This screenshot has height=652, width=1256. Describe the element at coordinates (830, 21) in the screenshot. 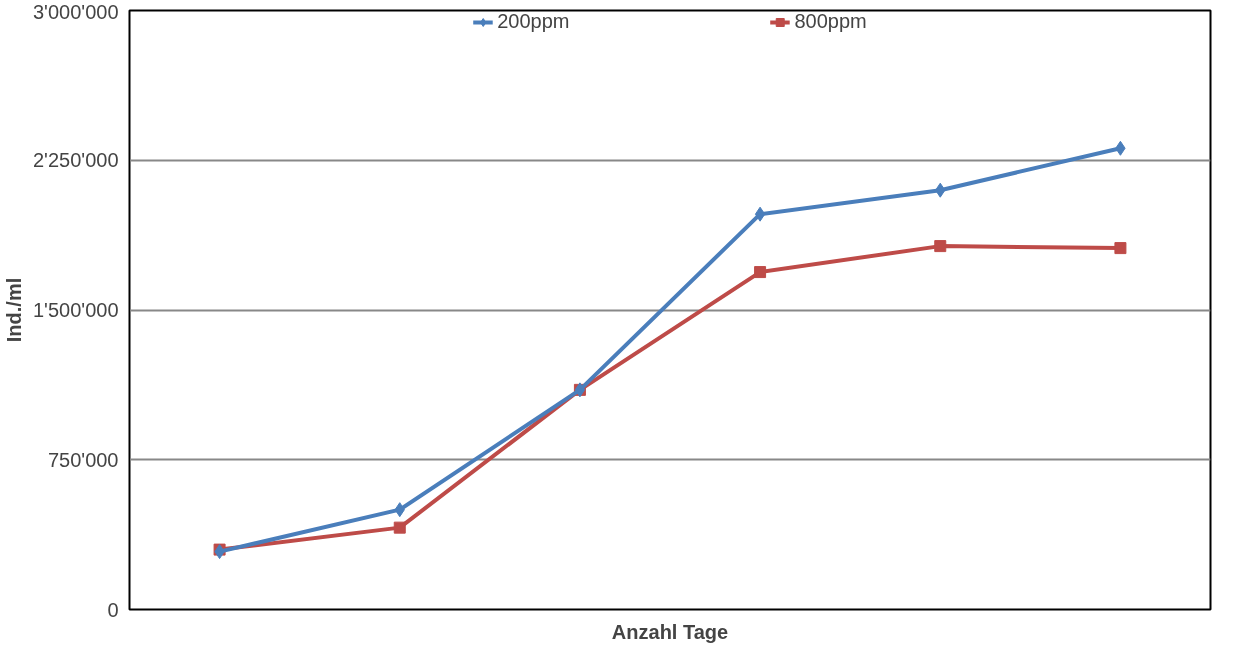

I see `legend-label: 800ppm` at that location.